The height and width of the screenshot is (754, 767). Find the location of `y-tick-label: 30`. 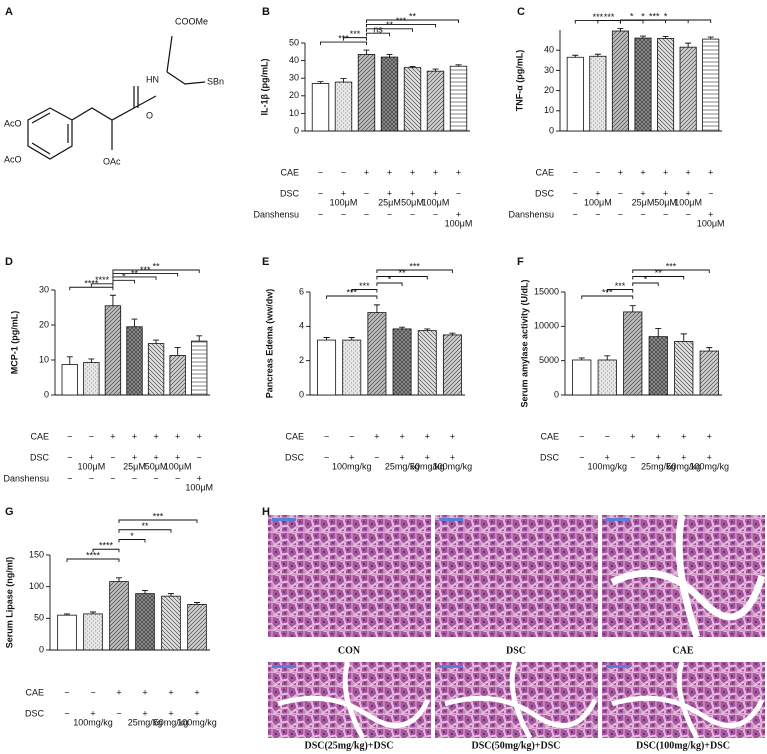

y-tick-label: 30 is located at coordinates (44, 289).